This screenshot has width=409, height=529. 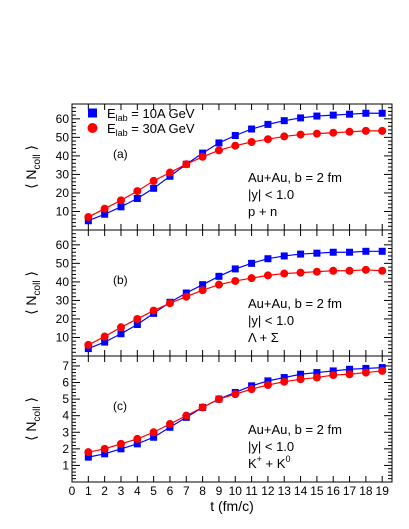 I want to click on series-line, so click(x=235, y=411).